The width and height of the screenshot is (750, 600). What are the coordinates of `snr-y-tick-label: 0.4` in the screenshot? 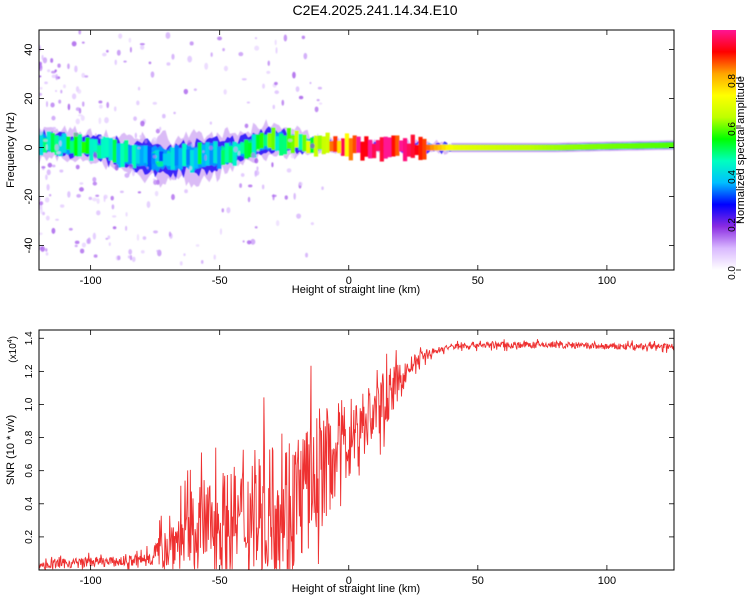 It's located at (29, 503).